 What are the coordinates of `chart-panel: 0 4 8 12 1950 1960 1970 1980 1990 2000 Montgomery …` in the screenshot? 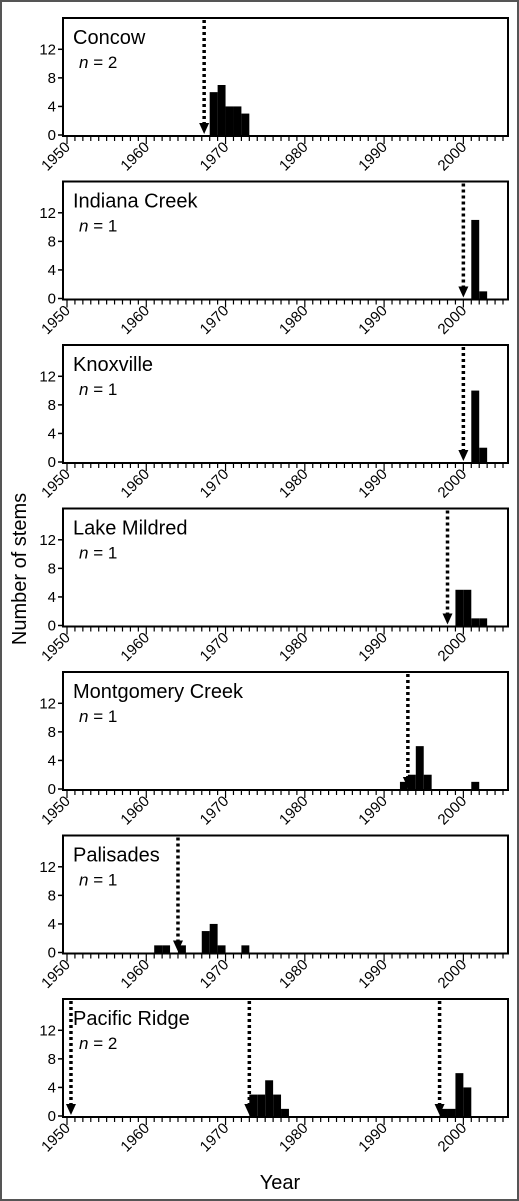 It's located at (273, 750).